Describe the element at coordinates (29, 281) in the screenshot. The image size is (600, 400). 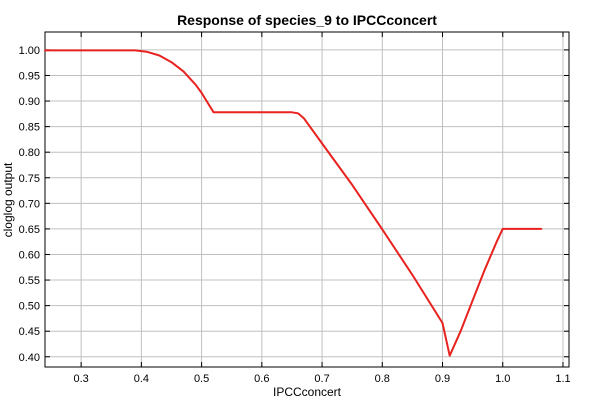
I see `y-tick-label: 0.55` at that location.